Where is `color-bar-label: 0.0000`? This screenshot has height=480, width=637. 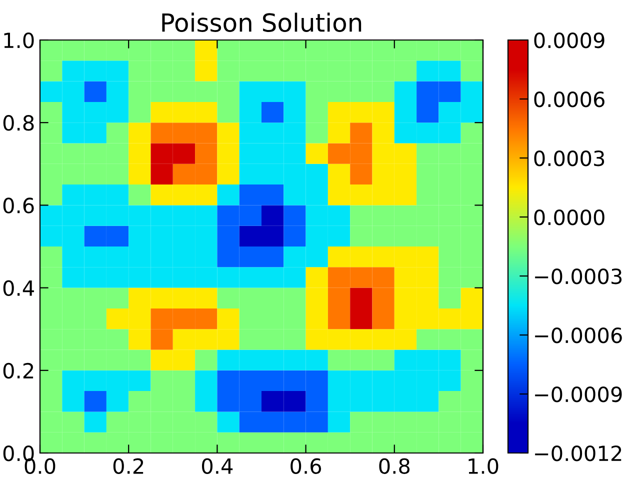
color-bar-label: 0.0000 is located at coordinates (569, 217).